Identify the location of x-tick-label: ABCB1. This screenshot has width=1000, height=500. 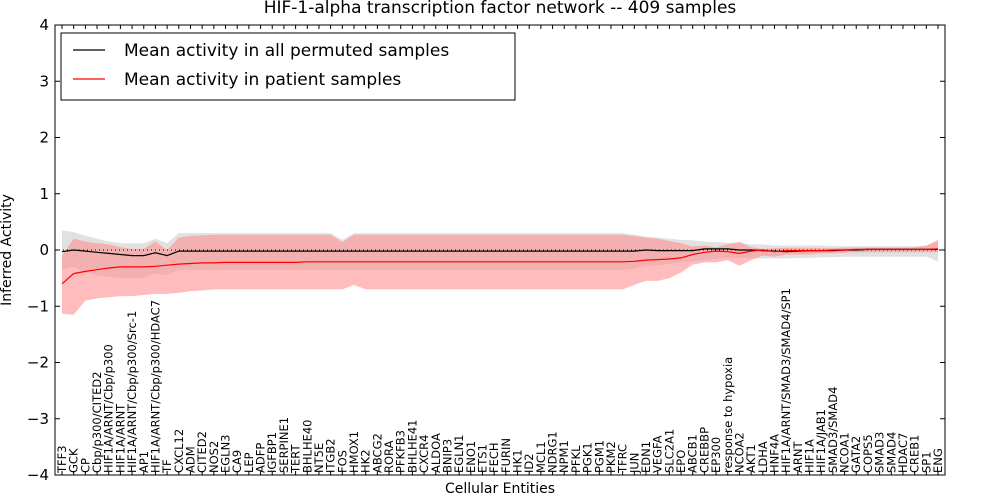
(693, 453).